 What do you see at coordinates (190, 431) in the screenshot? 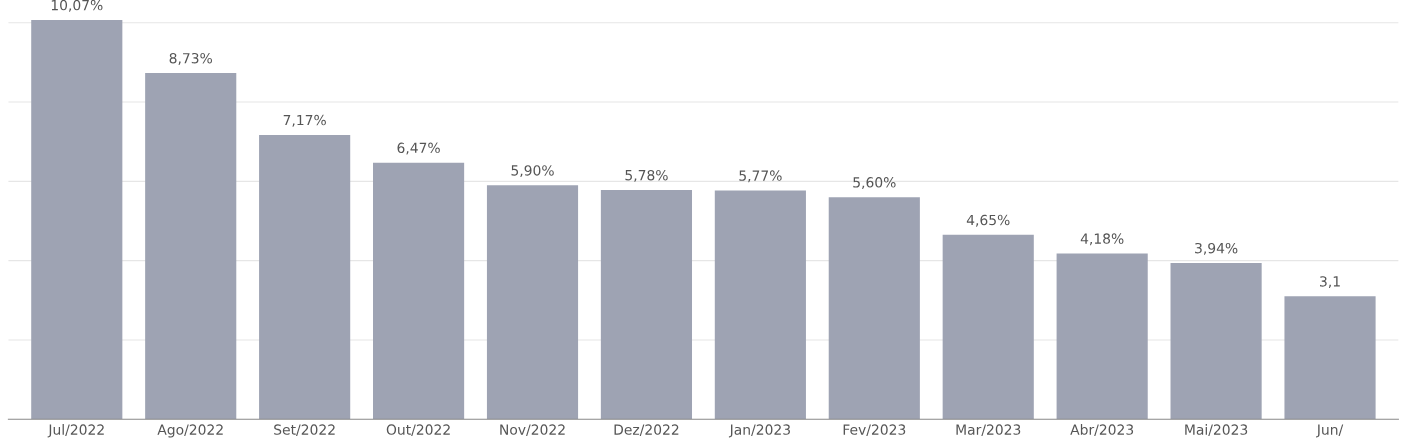
I see `x-tick-label: Ago/2022` at bounding box center [190, 431].